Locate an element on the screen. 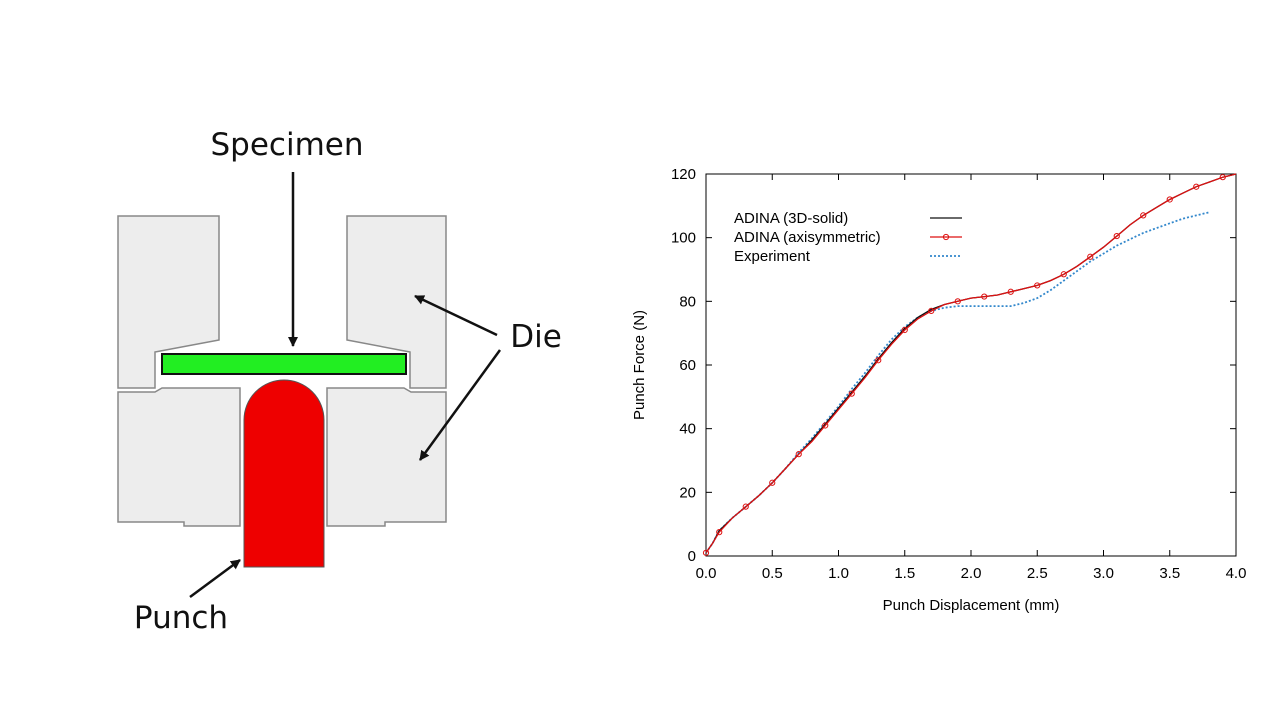  lower-die-left is located at coordinates (179, 457).